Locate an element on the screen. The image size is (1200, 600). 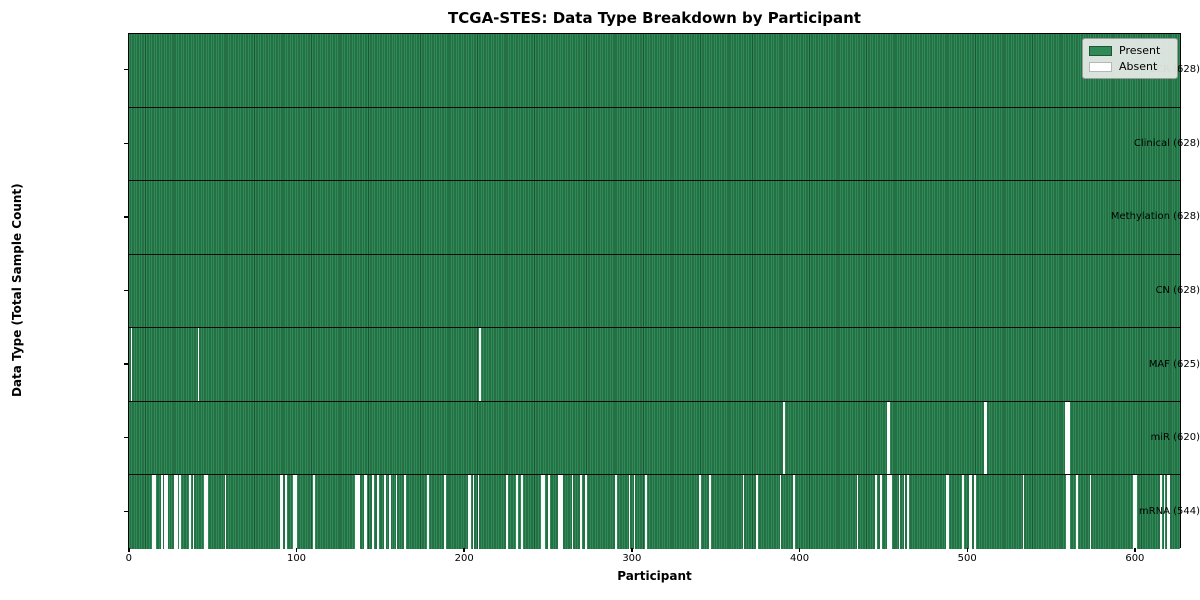
x-axis-label: Participant is located at coordinates (654, 576).